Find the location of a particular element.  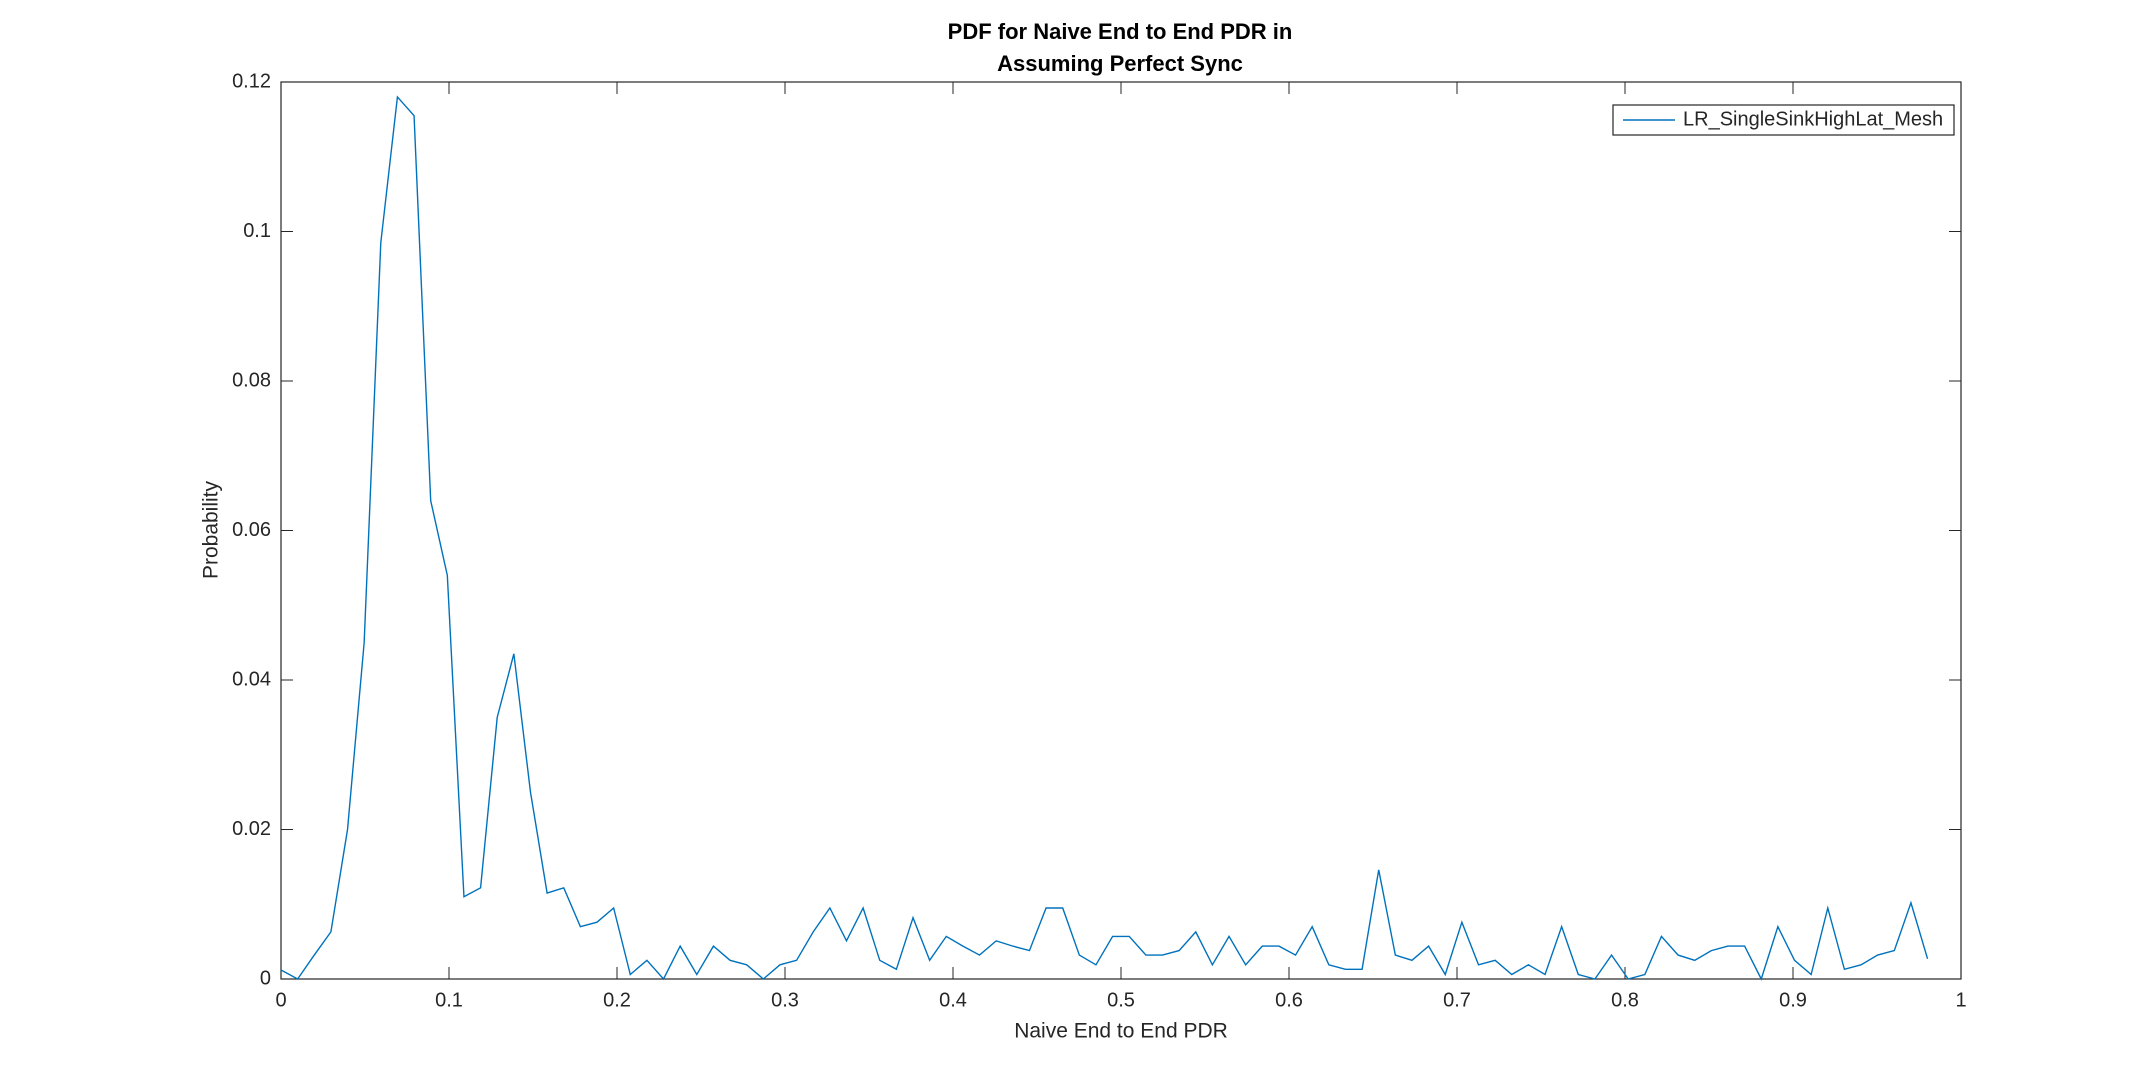

chart-title: Assuming Perfect Sync is located at coordinates (1120, 63).